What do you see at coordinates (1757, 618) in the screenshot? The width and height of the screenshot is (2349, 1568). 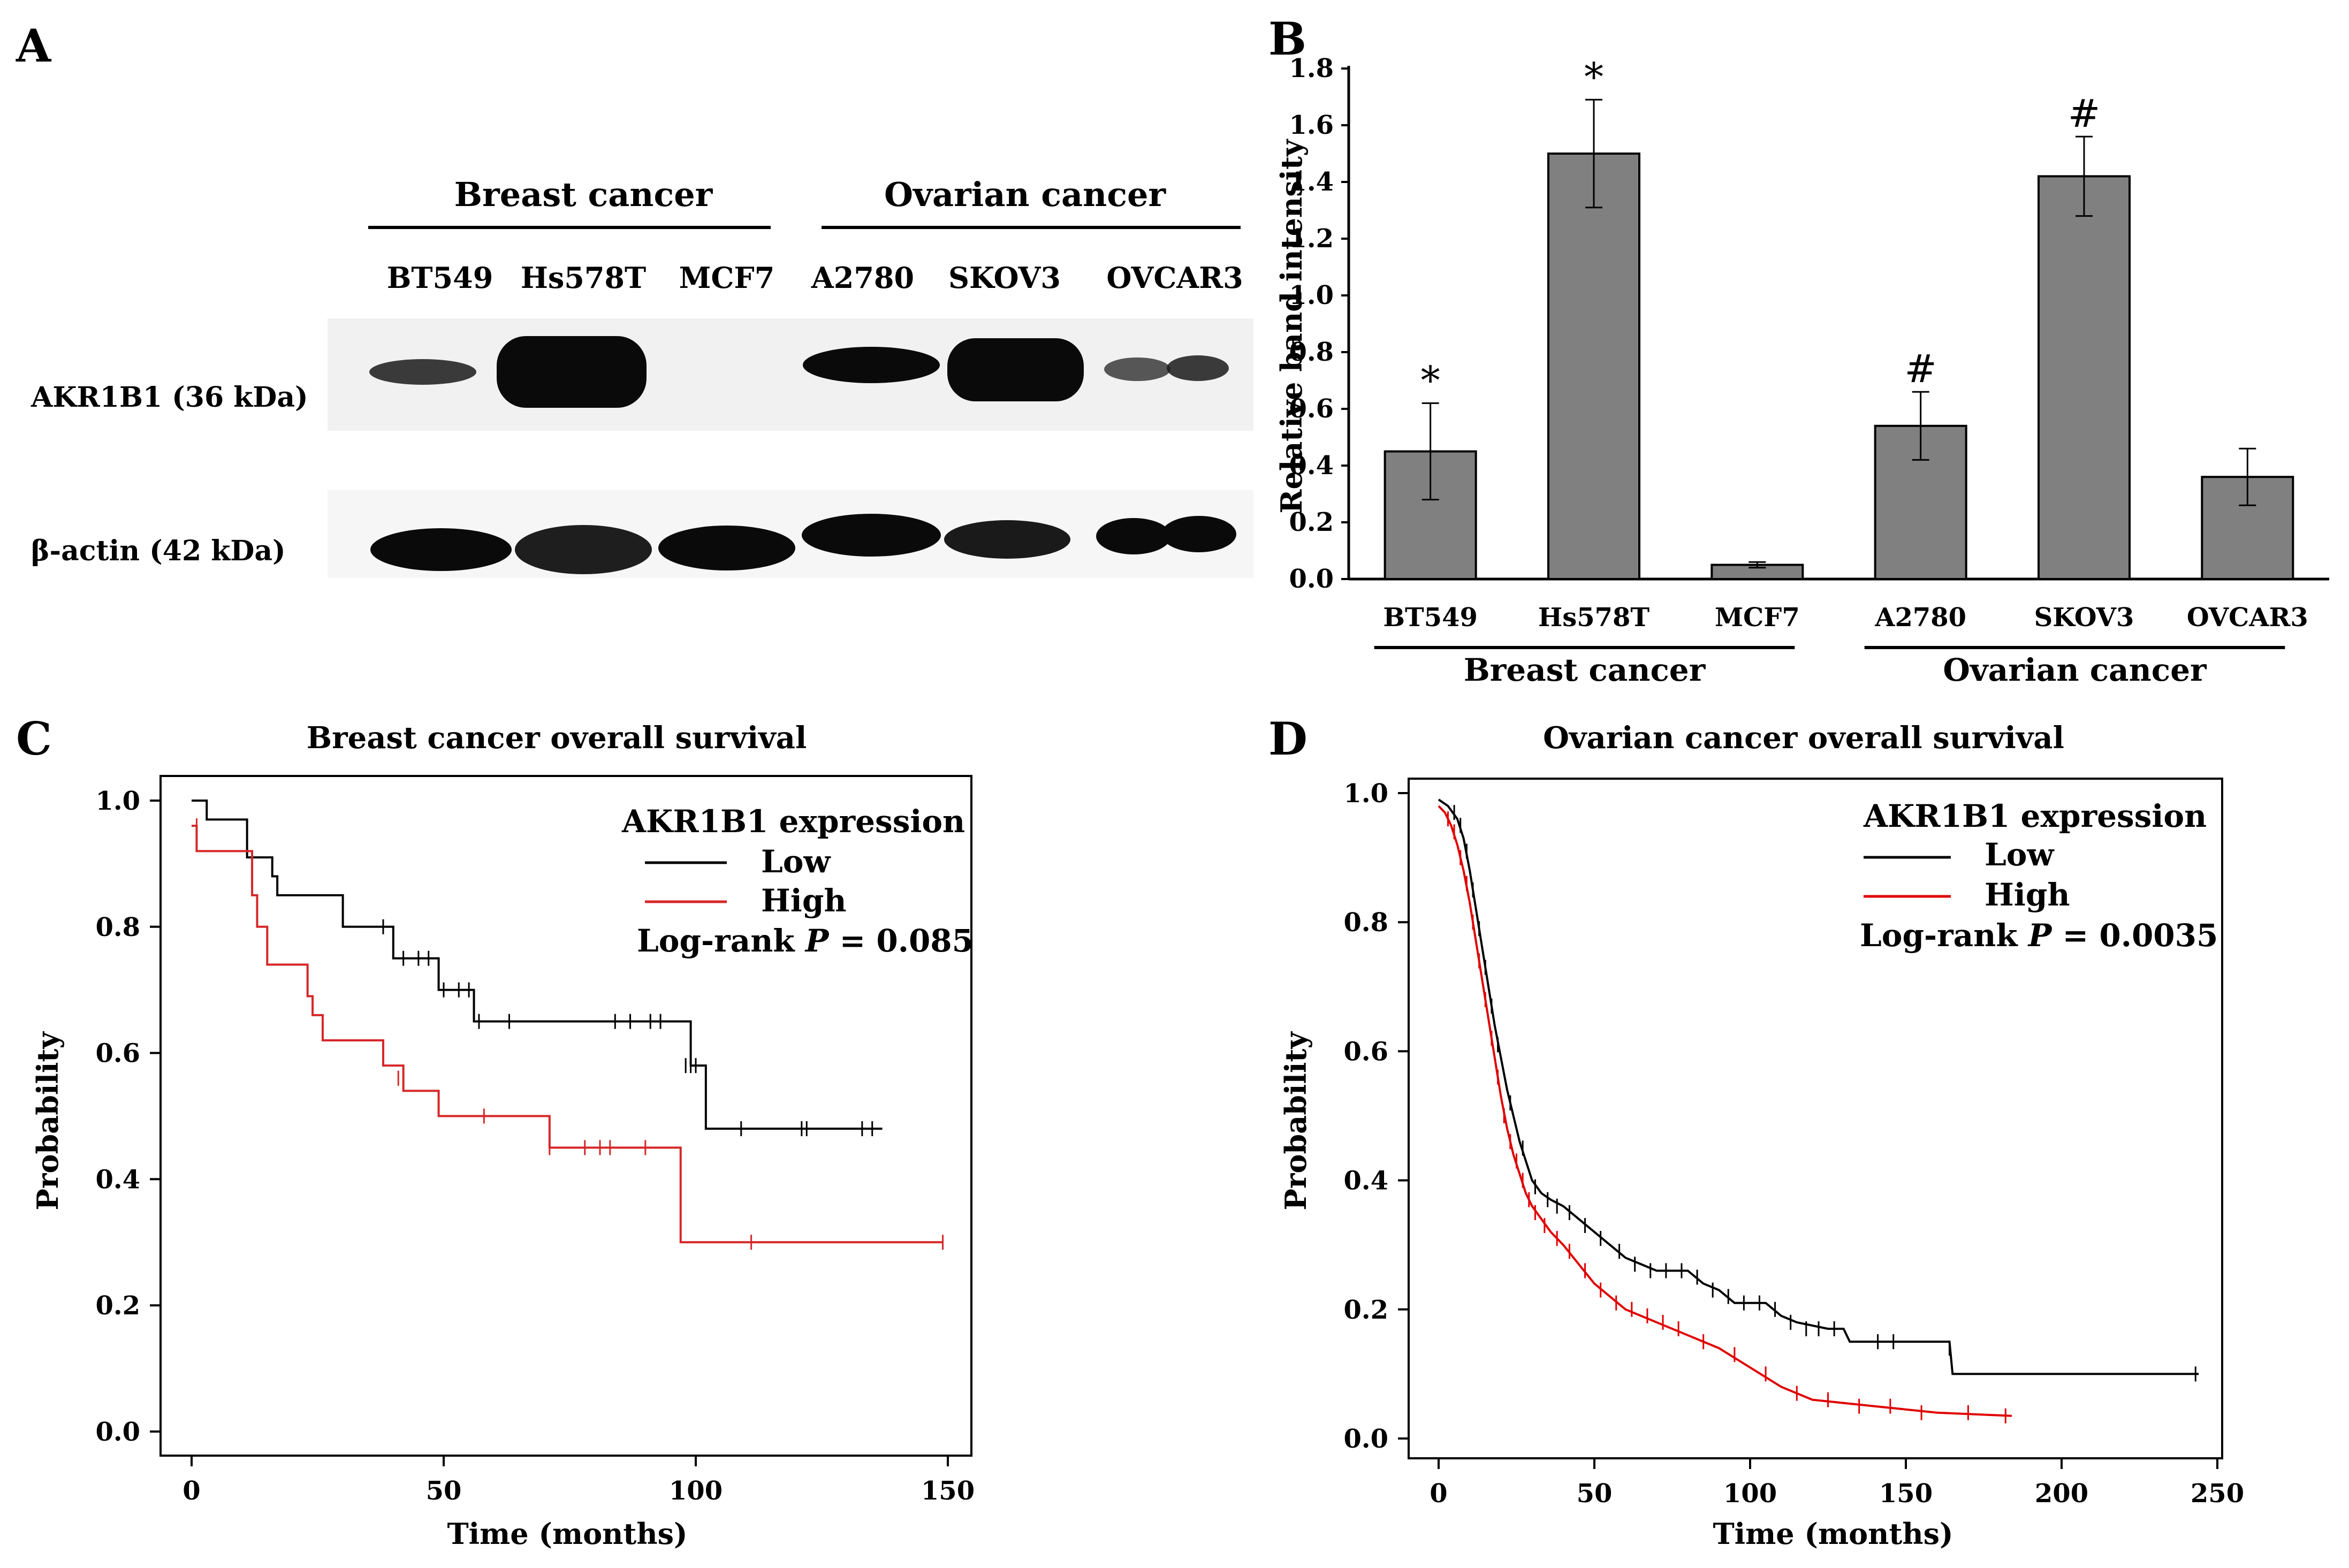 I see `x-tick-label: MCF7` at bounding box center [1757, 618].